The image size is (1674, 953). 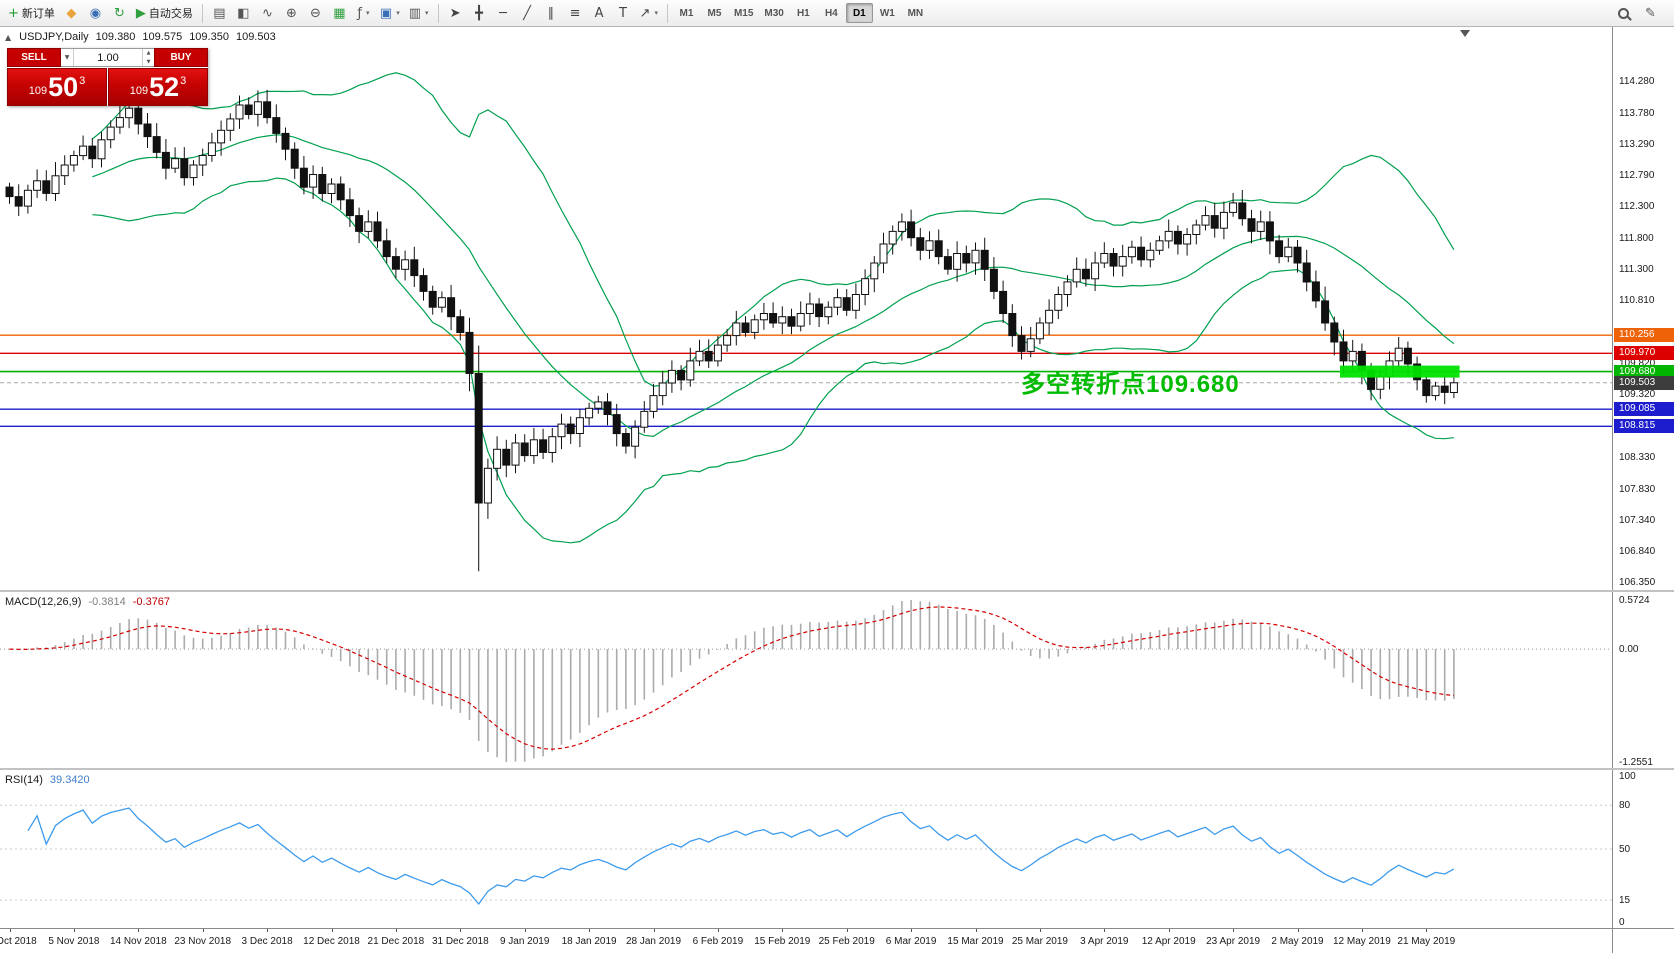 I want to click on macd-tick: -1.2551, so click(x=1636, y=762).